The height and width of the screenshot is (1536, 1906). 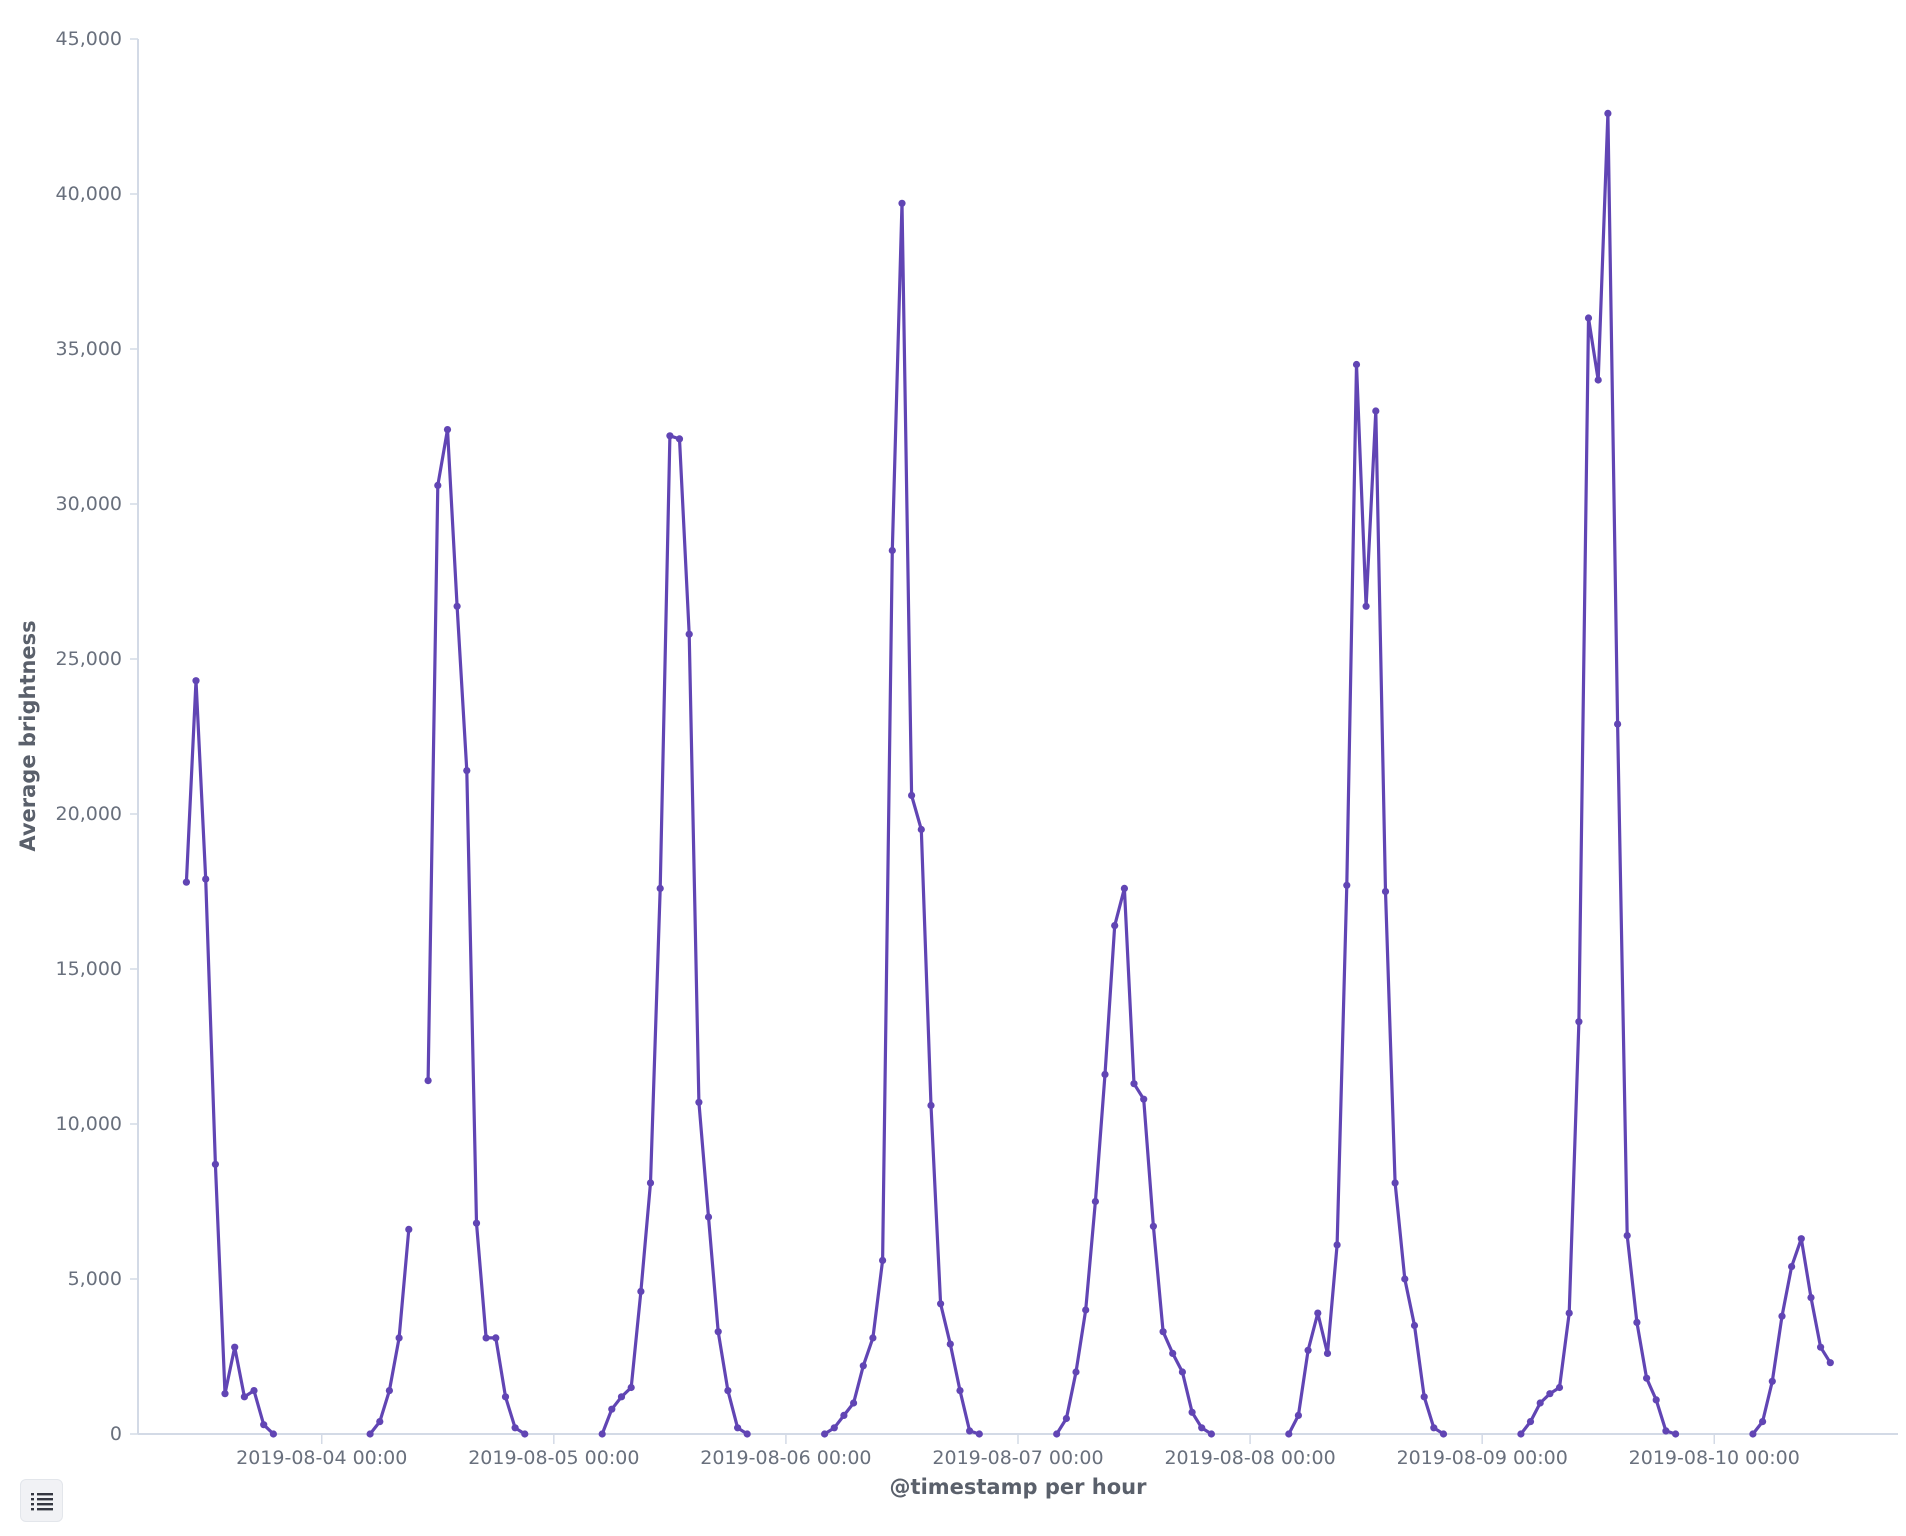 What do you see at coordinates (89, 39) in the screenshot?
I see `y-tick-label: 45,000` at bounding box center [89, 39].